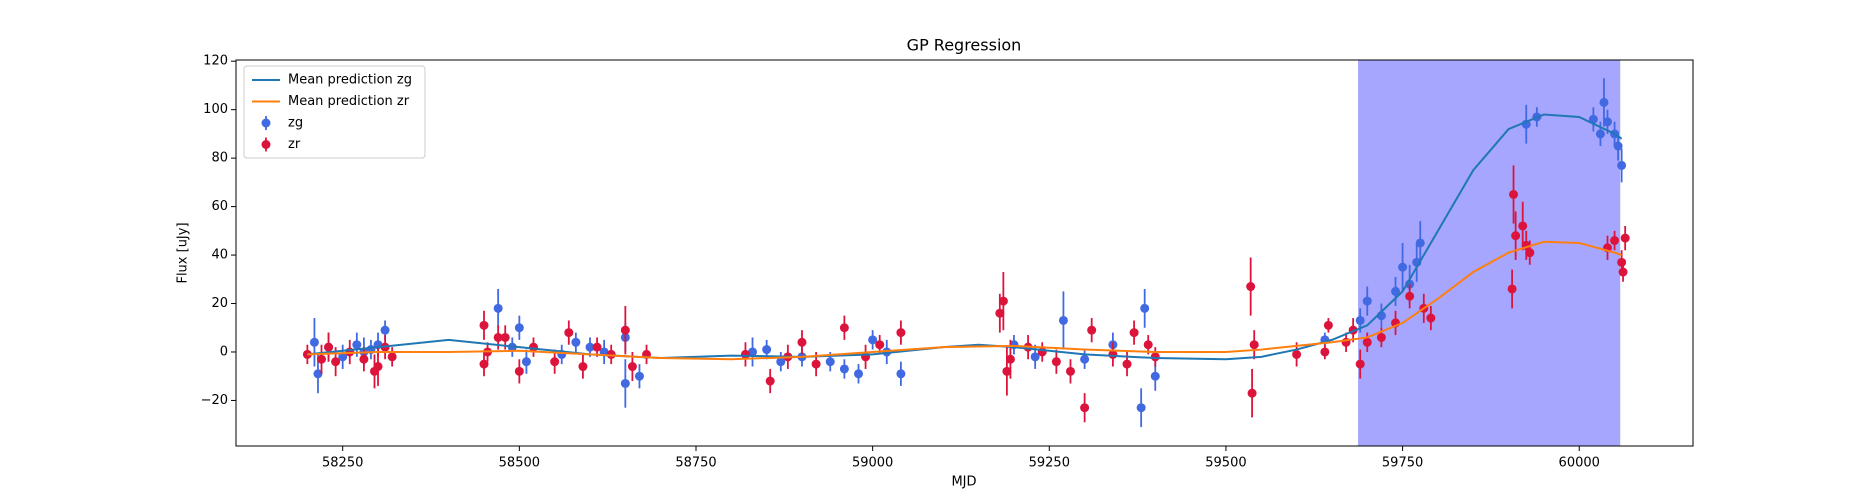  Describe the element at coordinates (964, 45) in the screenshot. I see `chart-title: GP Regression` at that location.